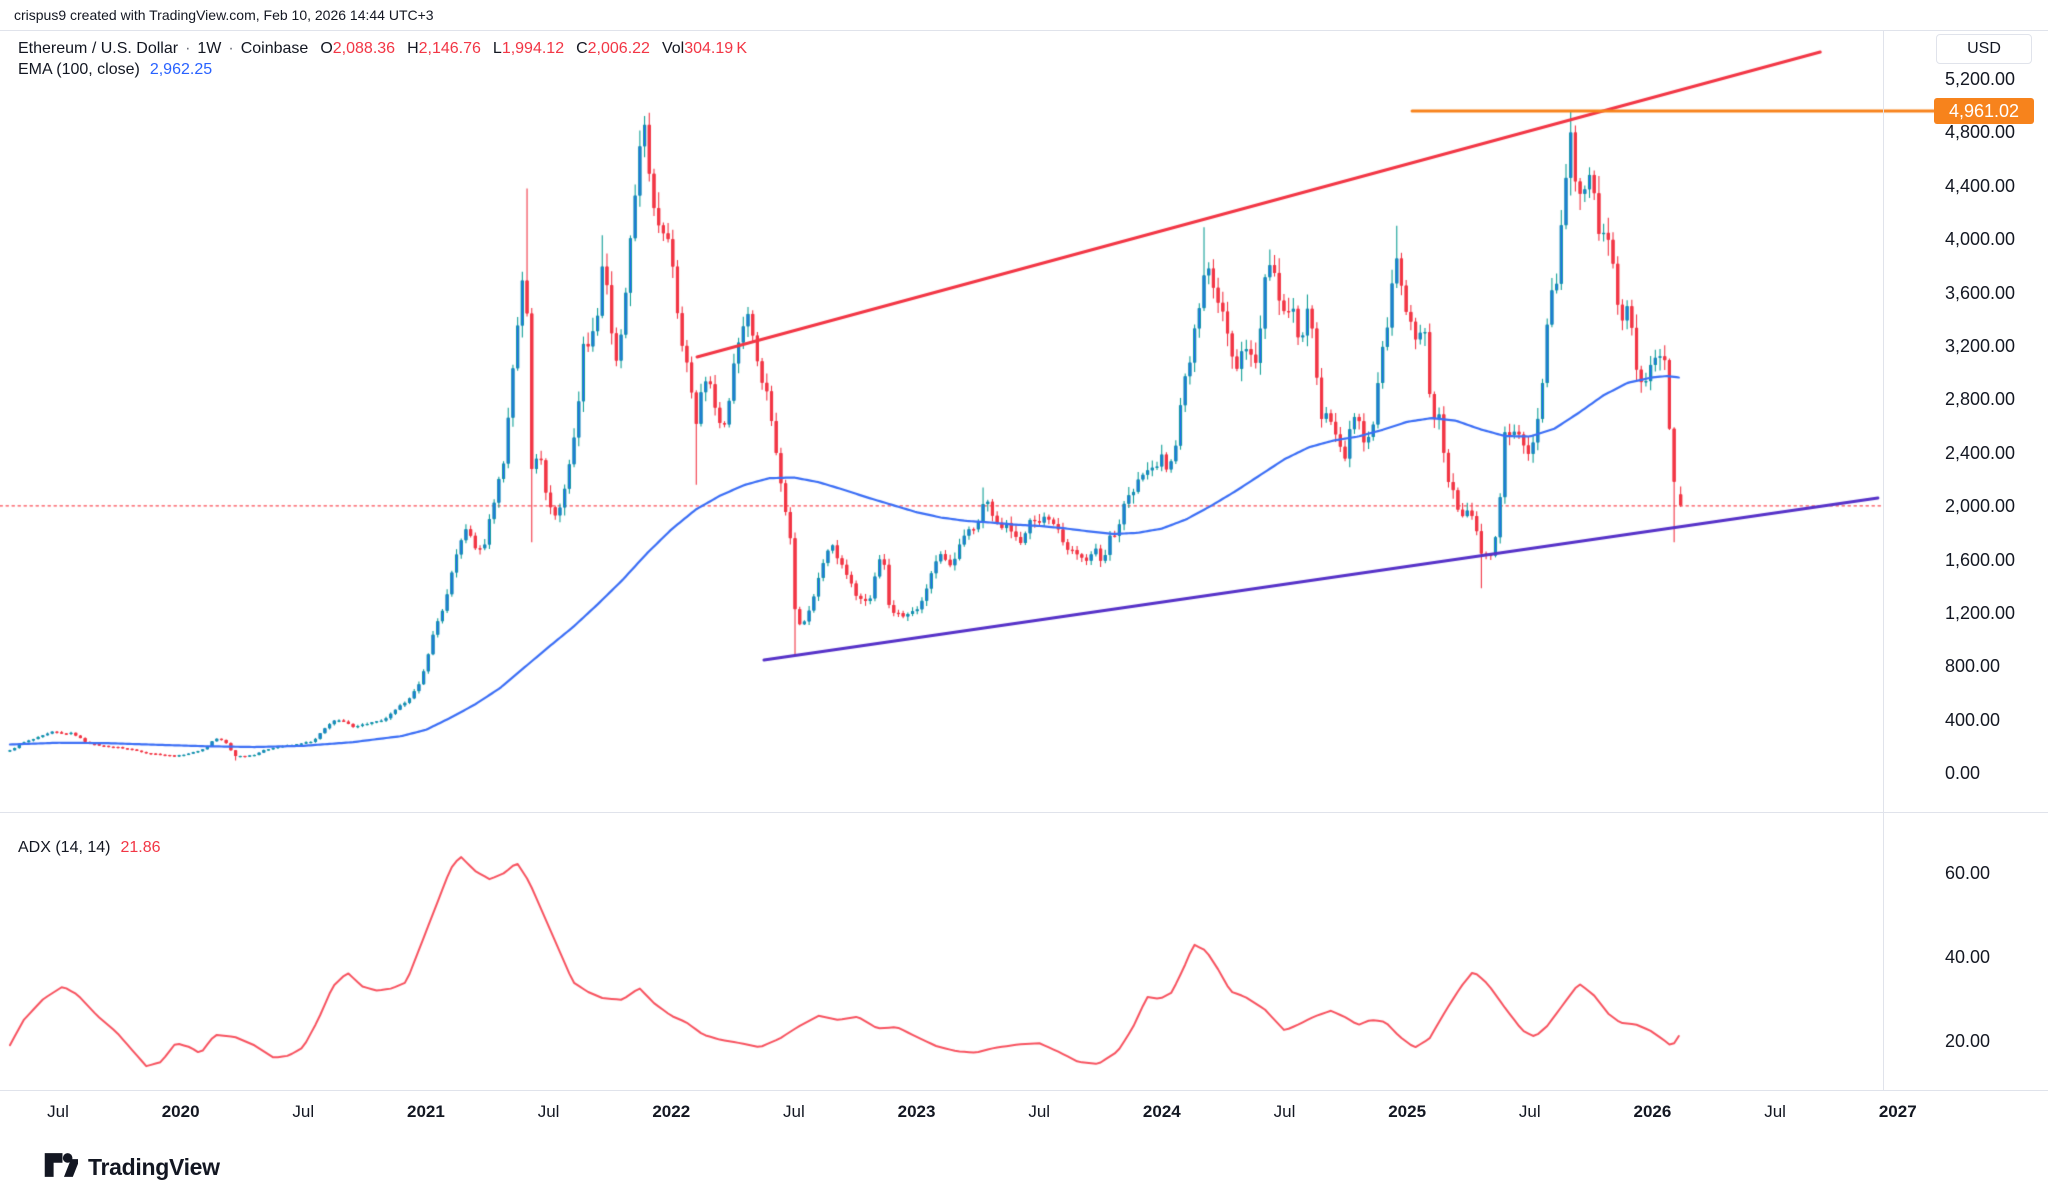 The image size is (2048, 1202). What do you see at coordinates (140, 847) in the screenshot?
I see `adx-value: 21.86` at bounding box center [140, 847].